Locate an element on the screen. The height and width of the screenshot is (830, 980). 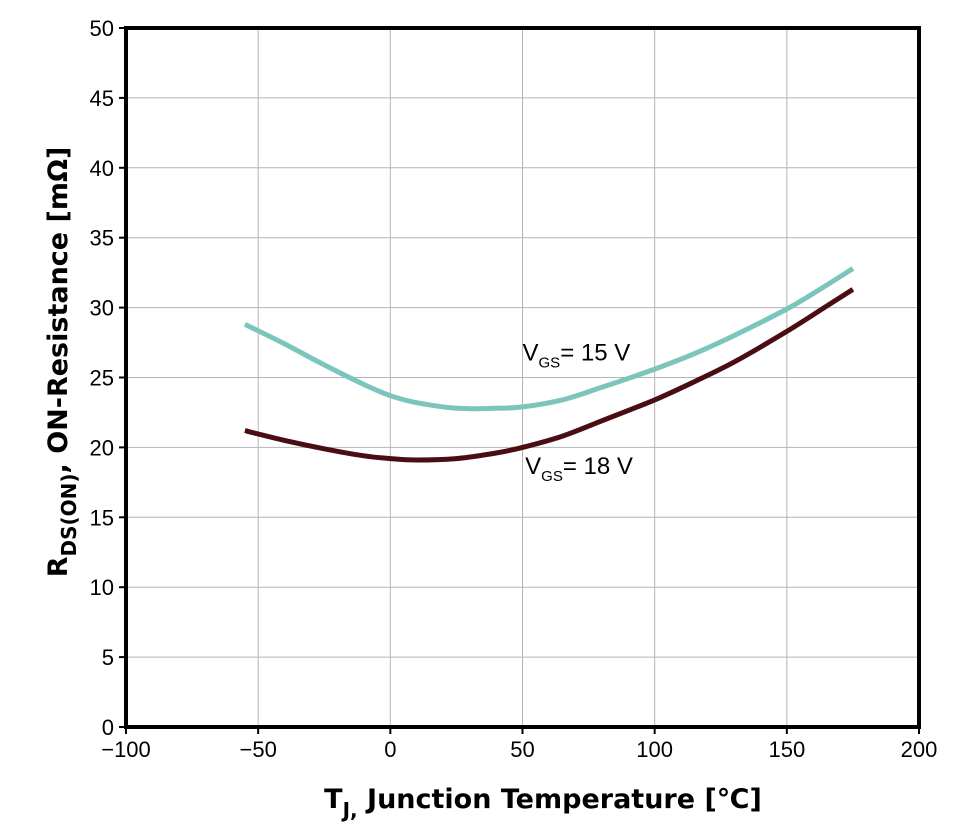
y-tick-labels: 0 5 10 15 20 25 30 35 40 45 50 is located at coordinates (102, 378).